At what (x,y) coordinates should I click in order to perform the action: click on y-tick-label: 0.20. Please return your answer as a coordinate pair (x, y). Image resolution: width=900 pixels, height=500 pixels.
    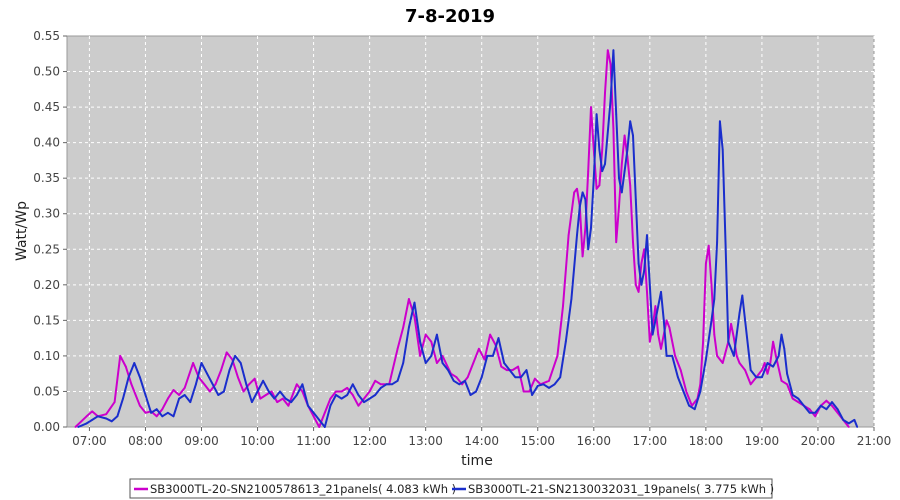
    Looking at the image, I should click on (46, 285).